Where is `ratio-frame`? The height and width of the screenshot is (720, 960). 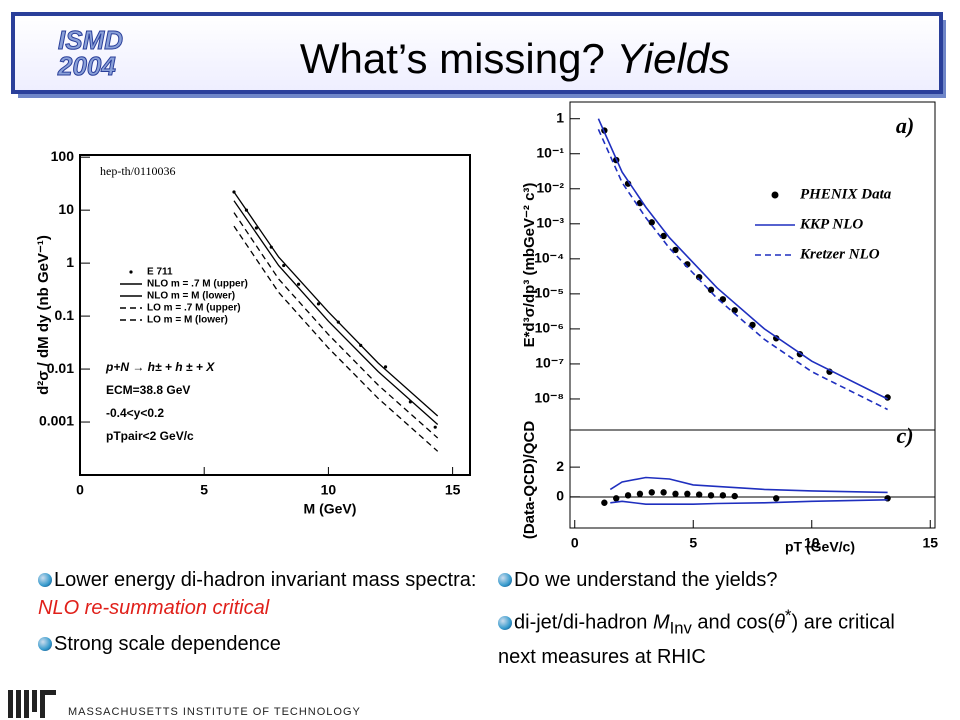 ratio-frame is located at coordinates (752, 479).